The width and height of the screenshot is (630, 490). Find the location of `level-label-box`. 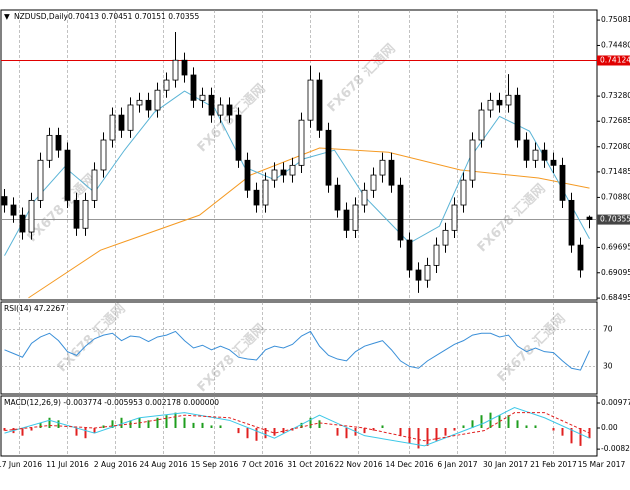

level-label-box is located at coordinates (613, 60).